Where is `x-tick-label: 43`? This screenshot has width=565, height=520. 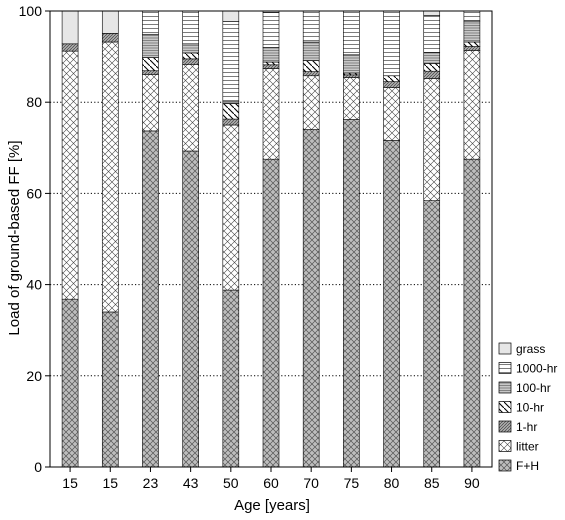
x-tick-label: 43 is located at coordinates (191, 483).